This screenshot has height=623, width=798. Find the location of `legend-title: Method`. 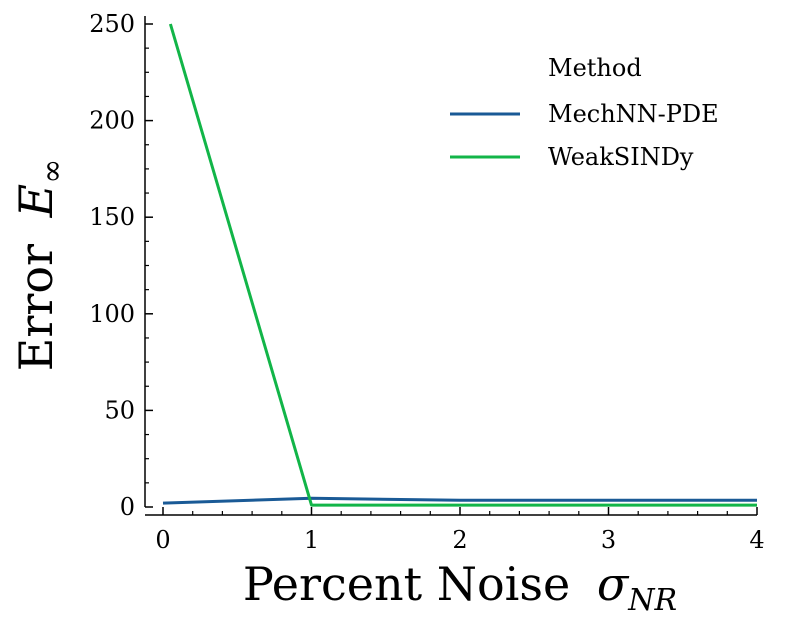

legend-title: Method is located at coordinates (595, 68).